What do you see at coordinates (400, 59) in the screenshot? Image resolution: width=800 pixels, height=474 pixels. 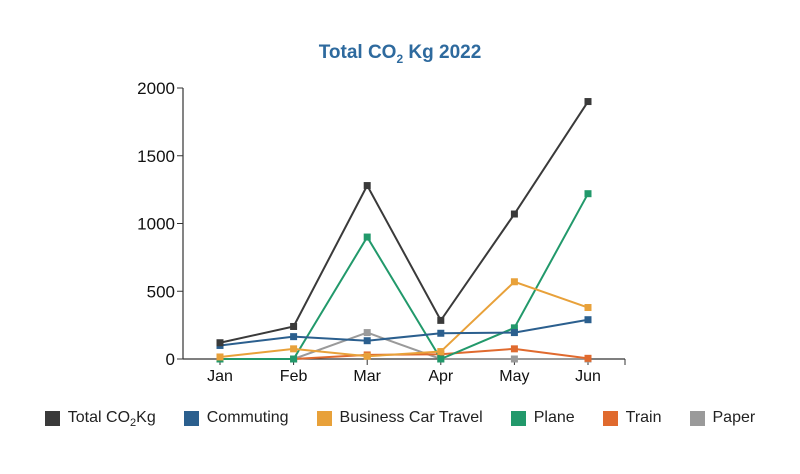 I see `title-subscript: 2` at bounding box center [400, 59].